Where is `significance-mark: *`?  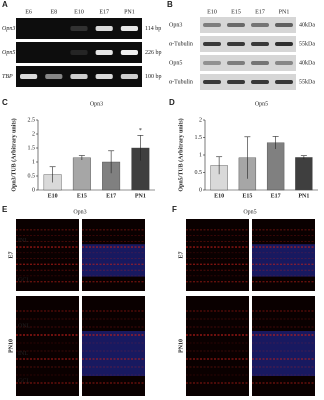 significance-mark: * is located at coordinates (140, 131).